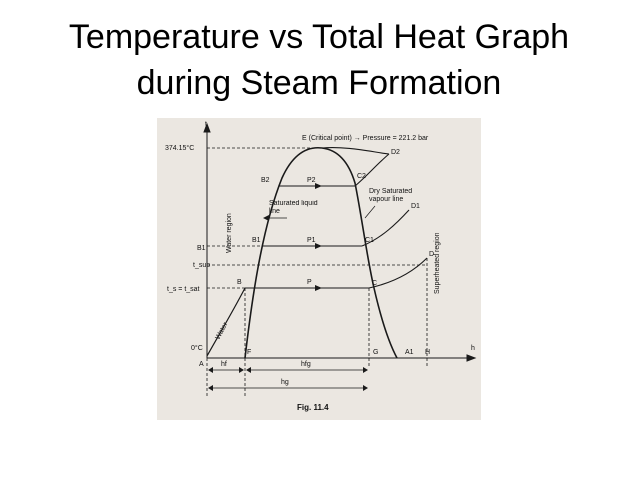  I want to click on arrow-P1, so click(318, 246).